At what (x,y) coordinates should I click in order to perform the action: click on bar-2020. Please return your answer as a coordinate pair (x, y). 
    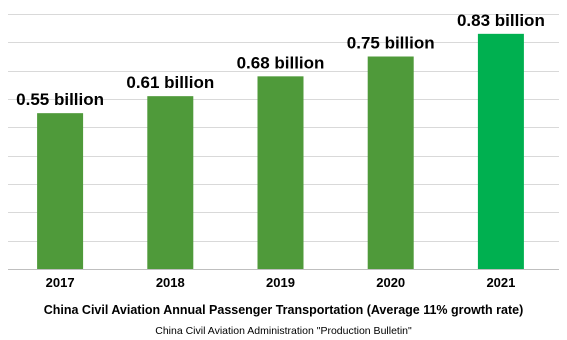
    Looking at the image, I should click on (390, 162).